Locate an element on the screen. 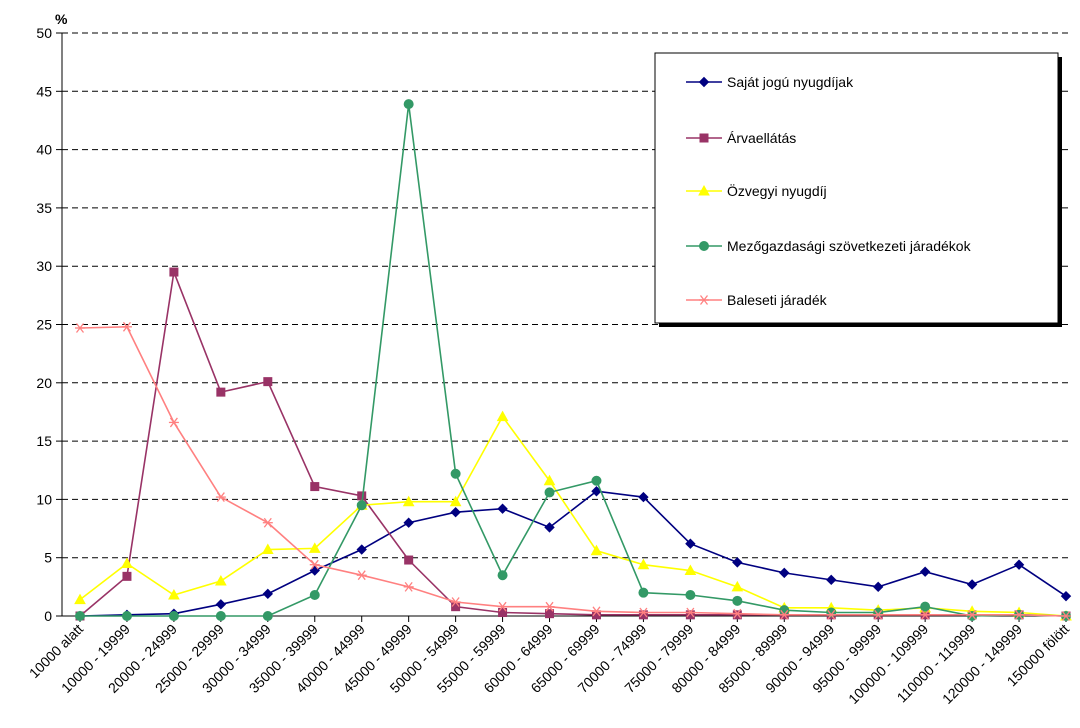 The width and height of the screenshot is (1080, 728). legend-entry: Baleseti járadék is located at coordinates (757, 300).